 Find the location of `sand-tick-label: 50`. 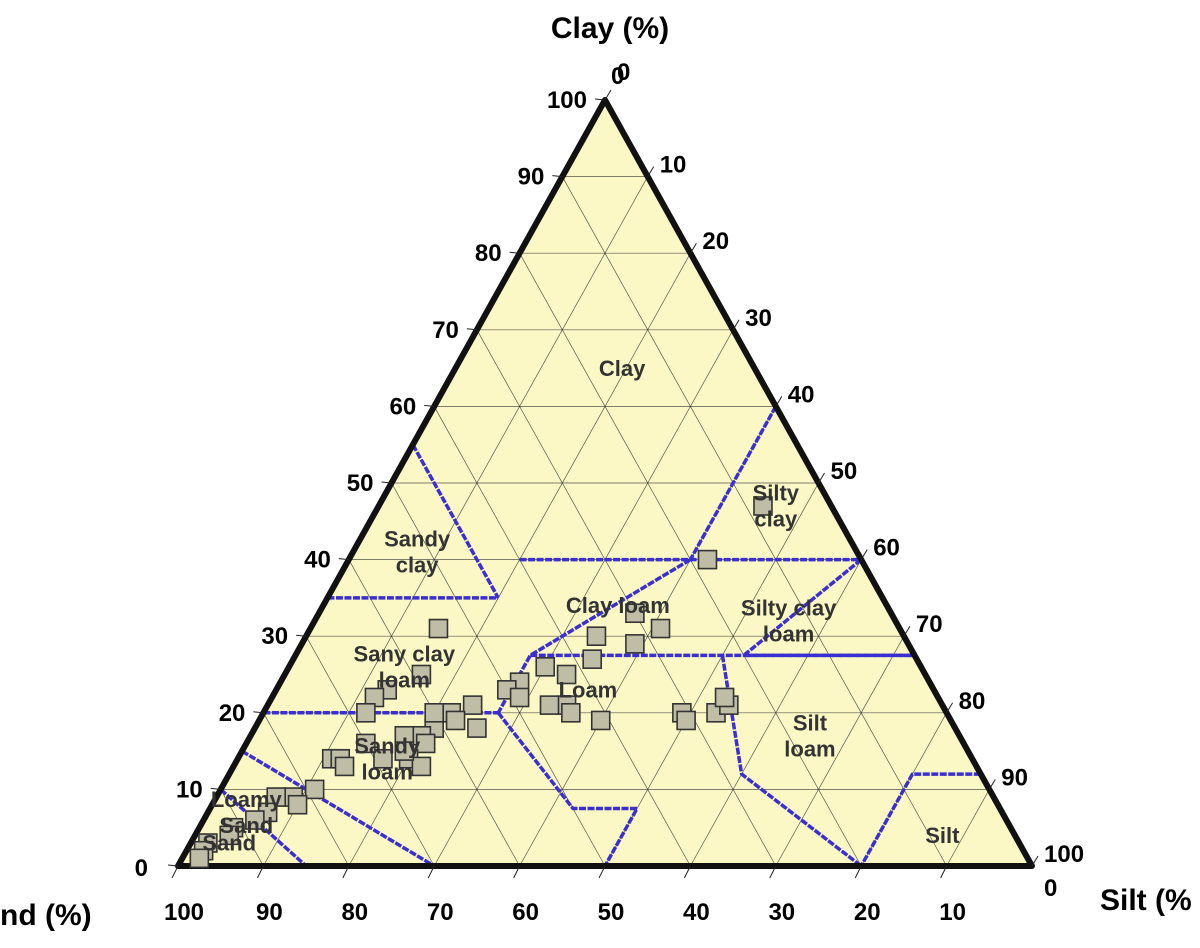

sand-tick-label: 50 is located at coordinates (611, 912).